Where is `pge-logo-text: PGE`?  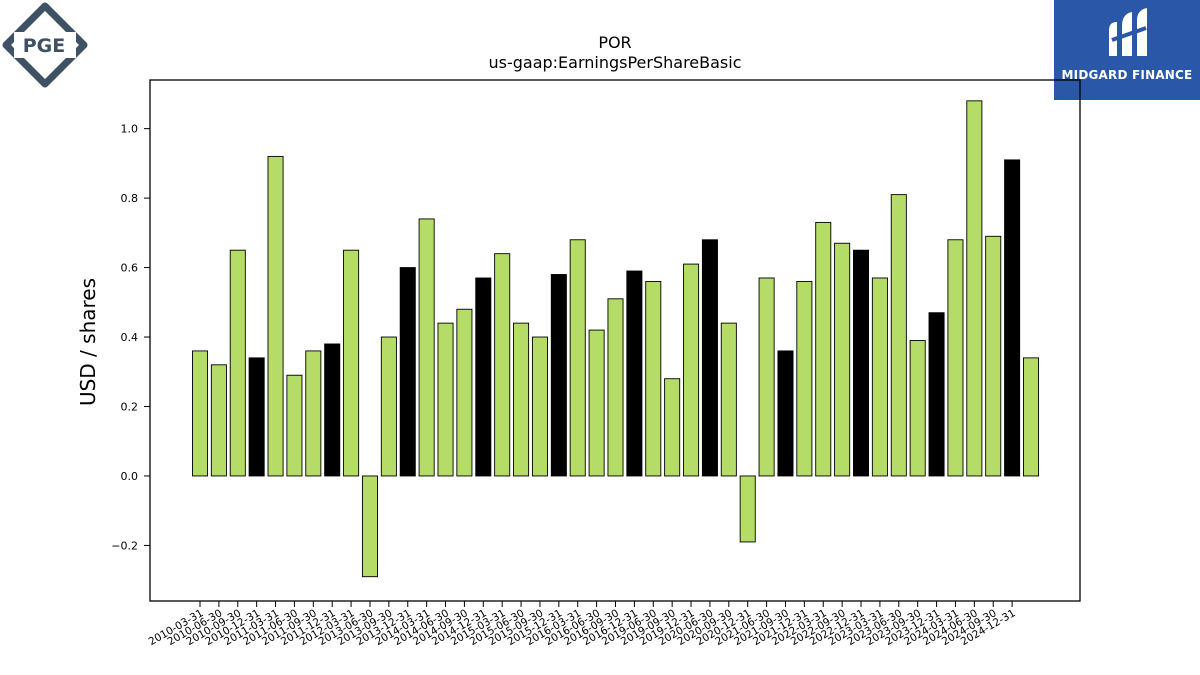 pge-logo-text: PGE is located at coordinates (44, 46).